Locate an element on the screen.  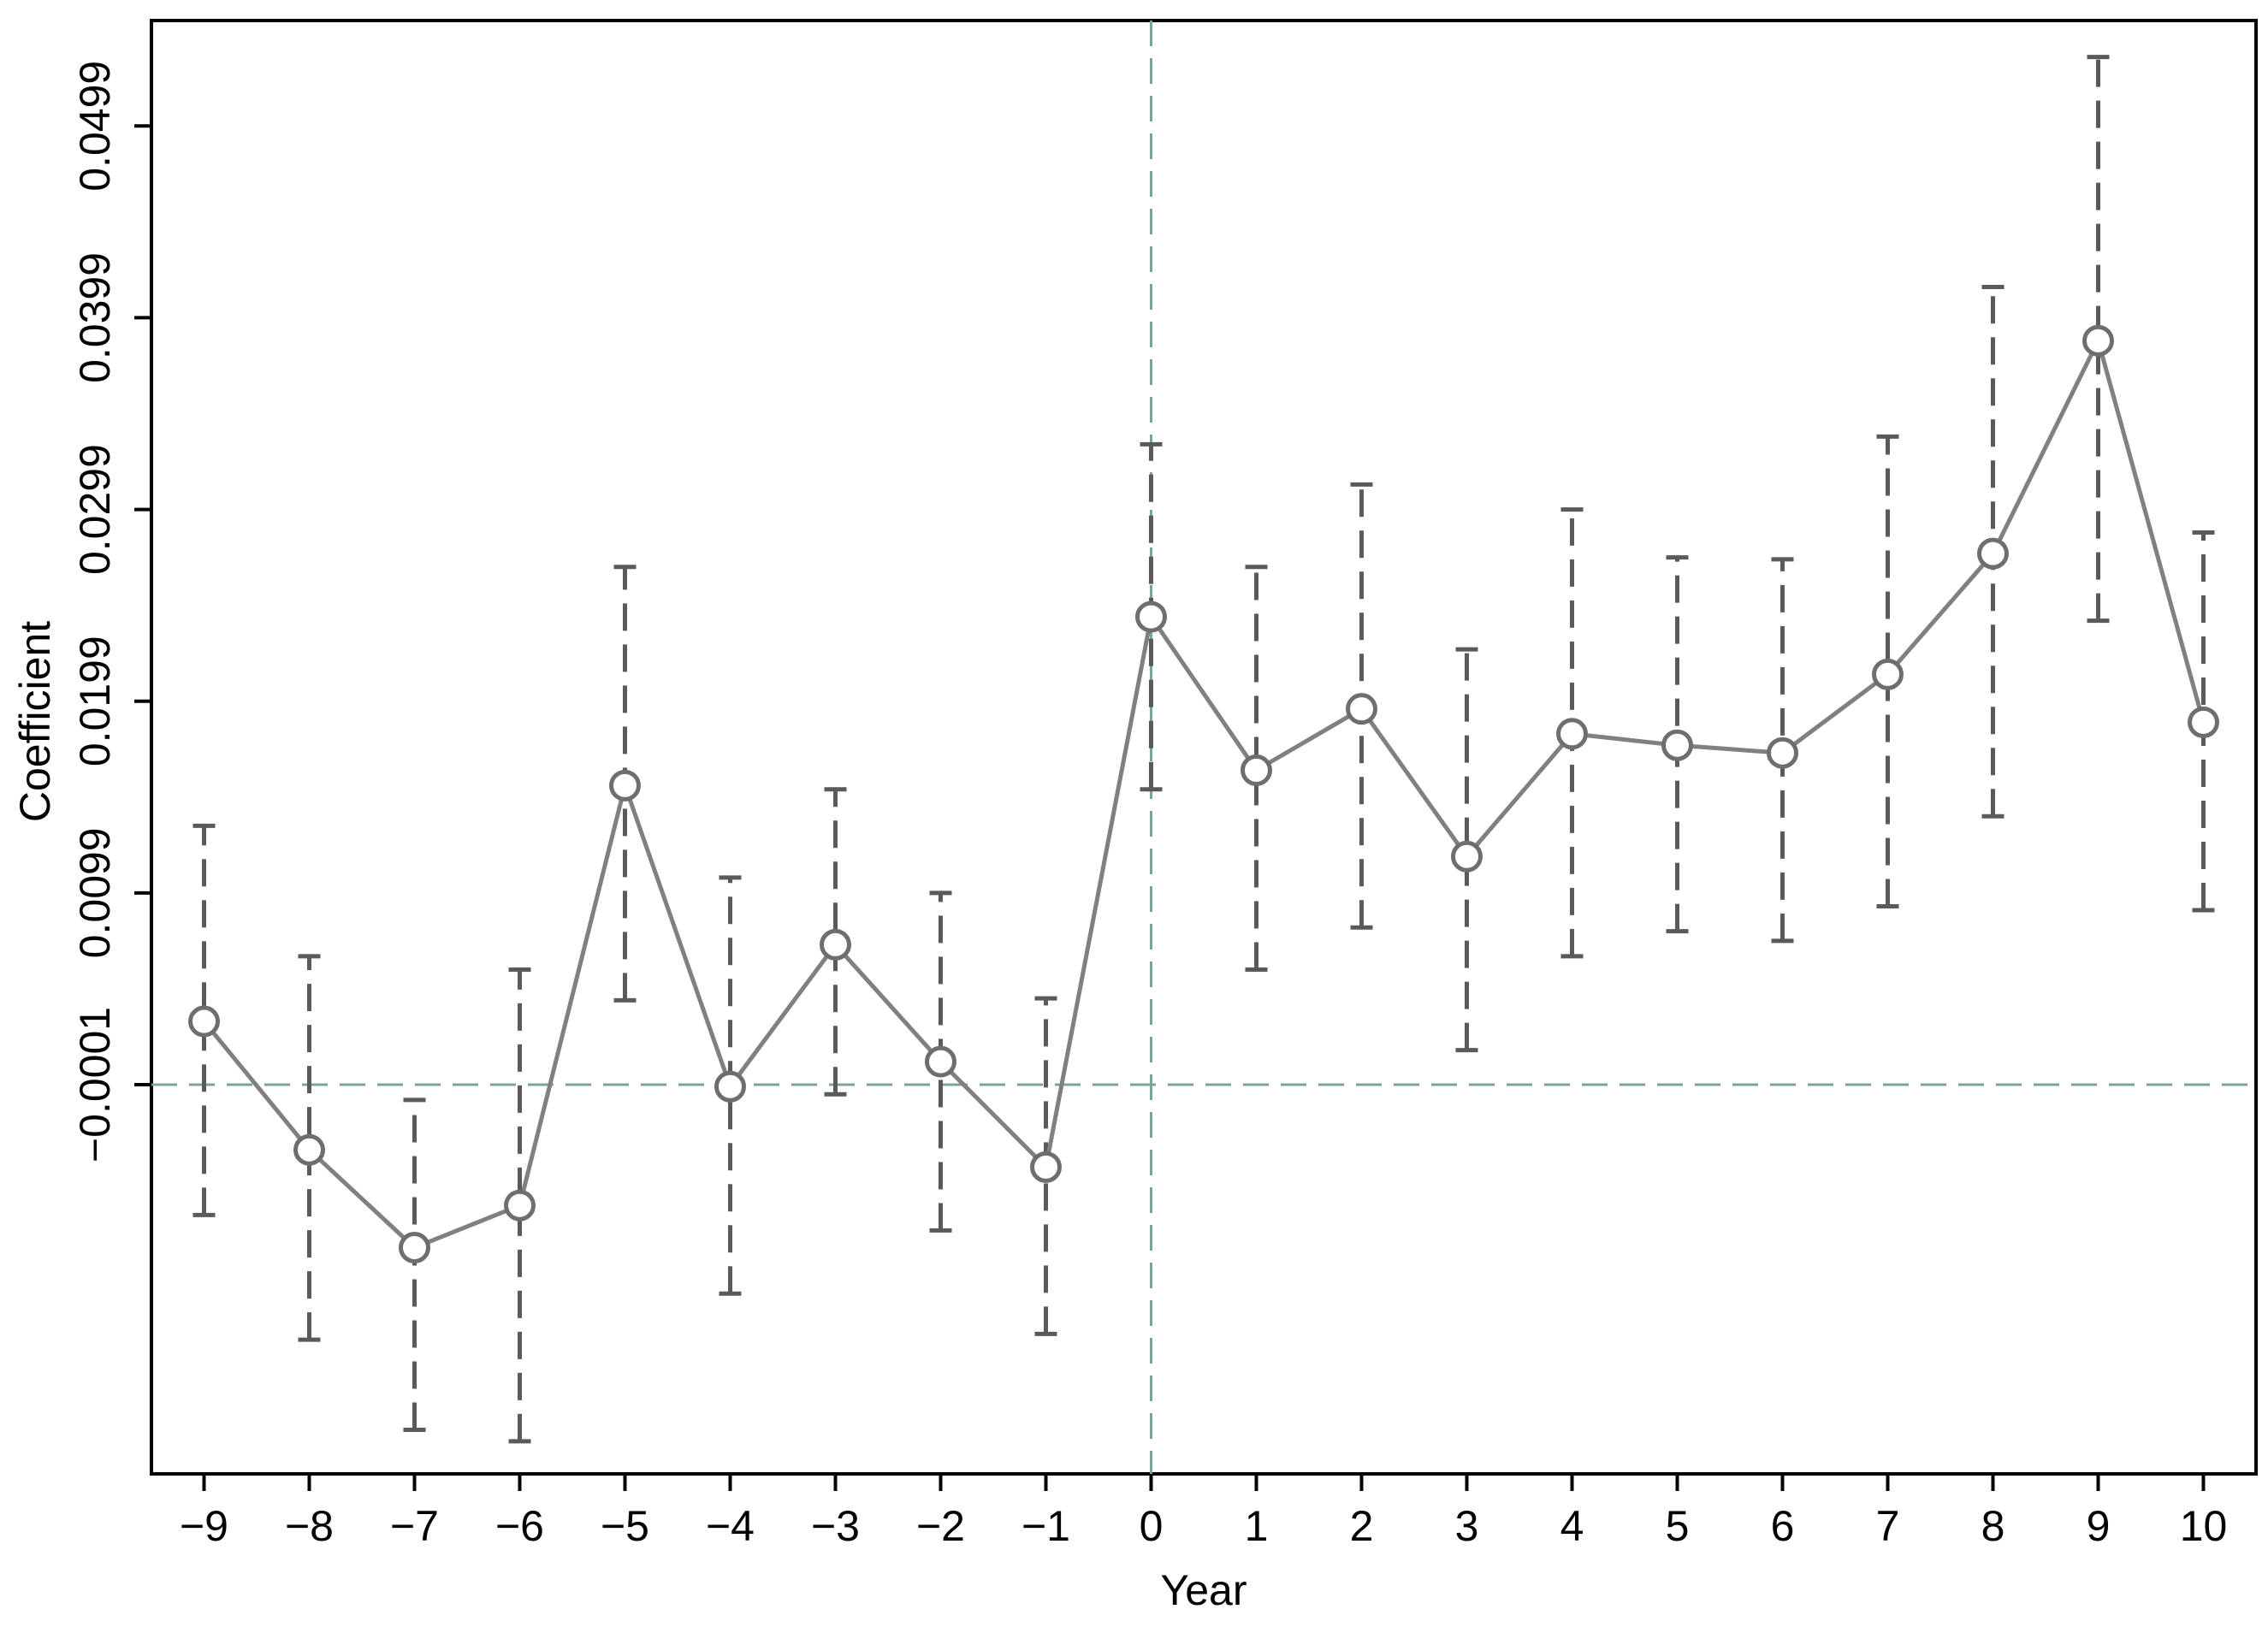
x-tick-label: −3 is located at coordinates (835, 1526).